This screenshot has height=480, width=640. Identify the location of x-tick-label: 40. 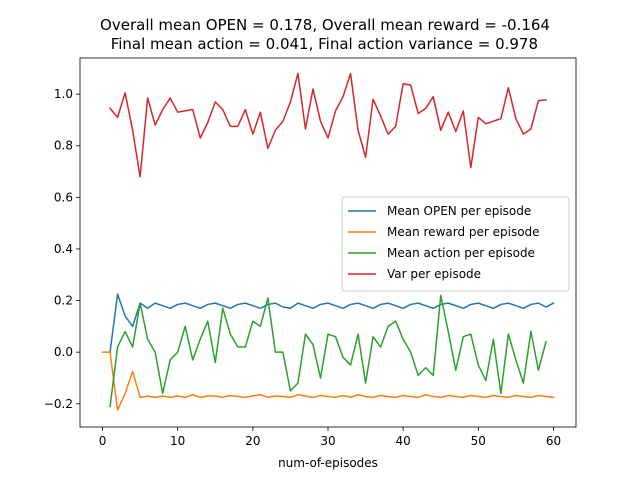
(403, 441).